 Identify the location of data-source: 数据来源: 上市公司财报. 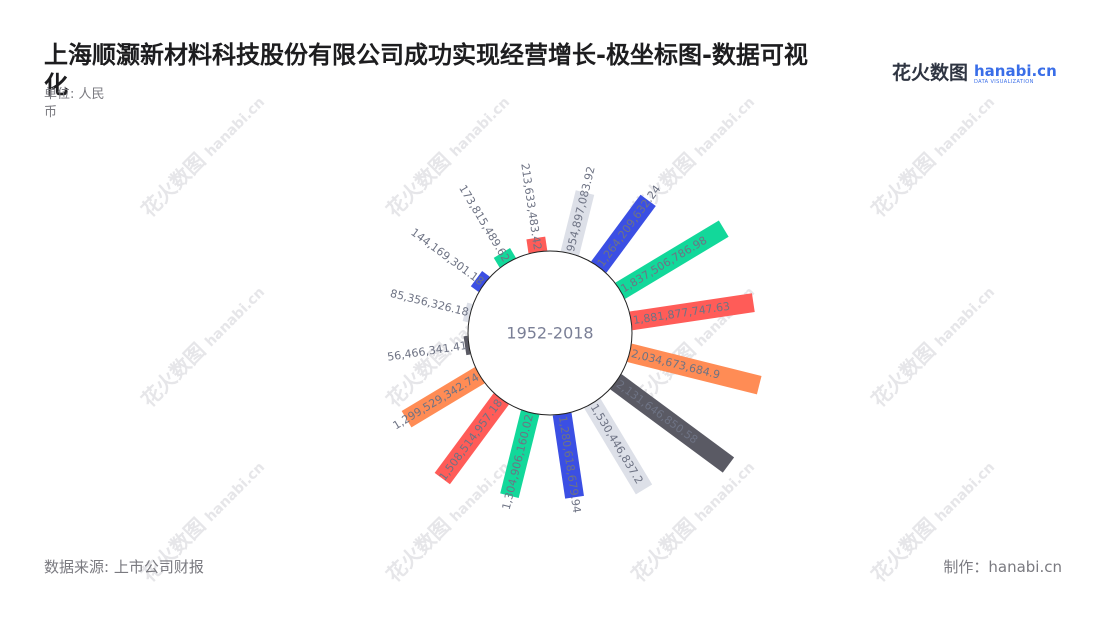
(124, 567).